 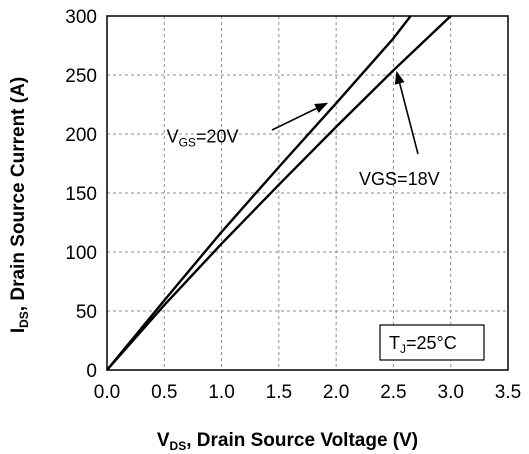 What do you see at coordinates (91, 371) in the screenshot?
I see `y-tick-label: 0` at bounding box center [91, 371].